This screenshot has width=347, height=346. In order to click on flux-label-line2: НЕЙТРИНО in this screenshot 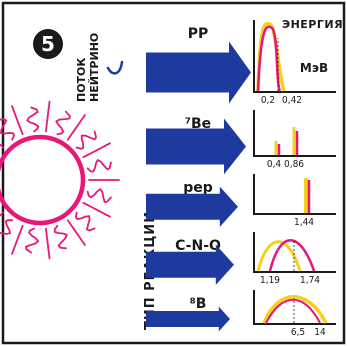, I will do `click(94, 67)`.